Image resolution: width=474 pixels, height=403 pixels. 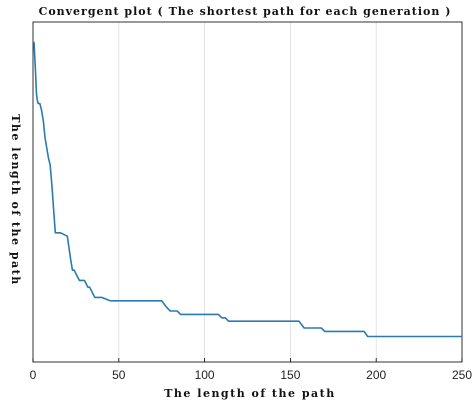 What do you see at coordinates (119, 375) in the screenshot?
I see `x-tick-label: 50` at bounding box center [119, 375].